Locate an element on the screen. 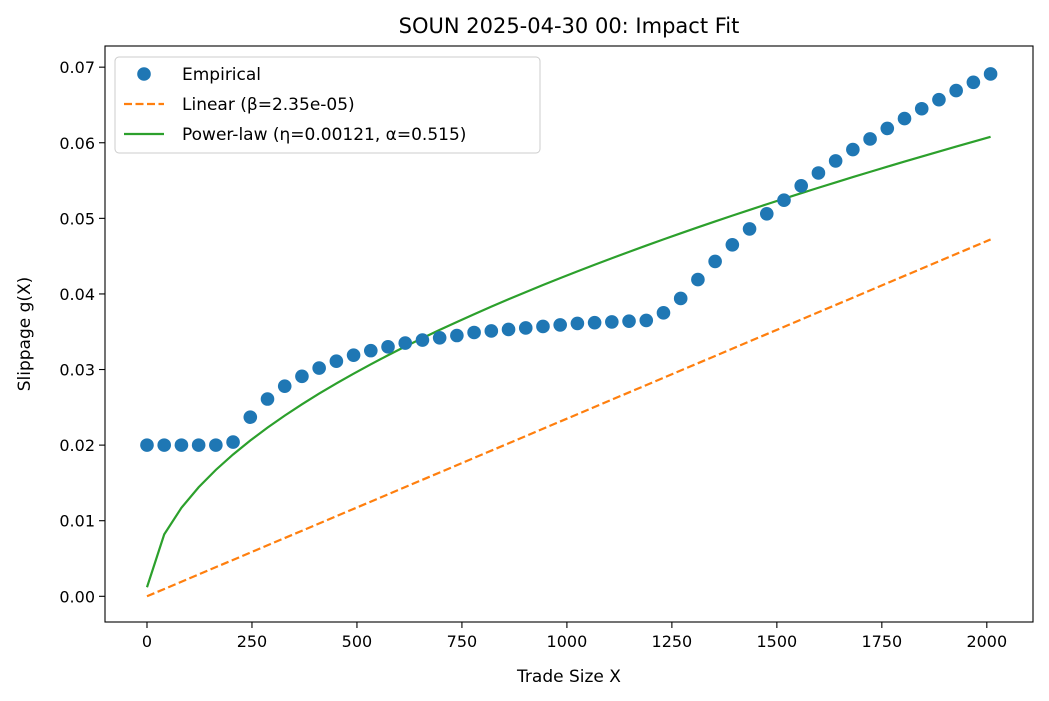 Image resolution: width=1049 pixels, height=701 pixels. y-tick-label: 0.01 is located at coordinates (77, 521).